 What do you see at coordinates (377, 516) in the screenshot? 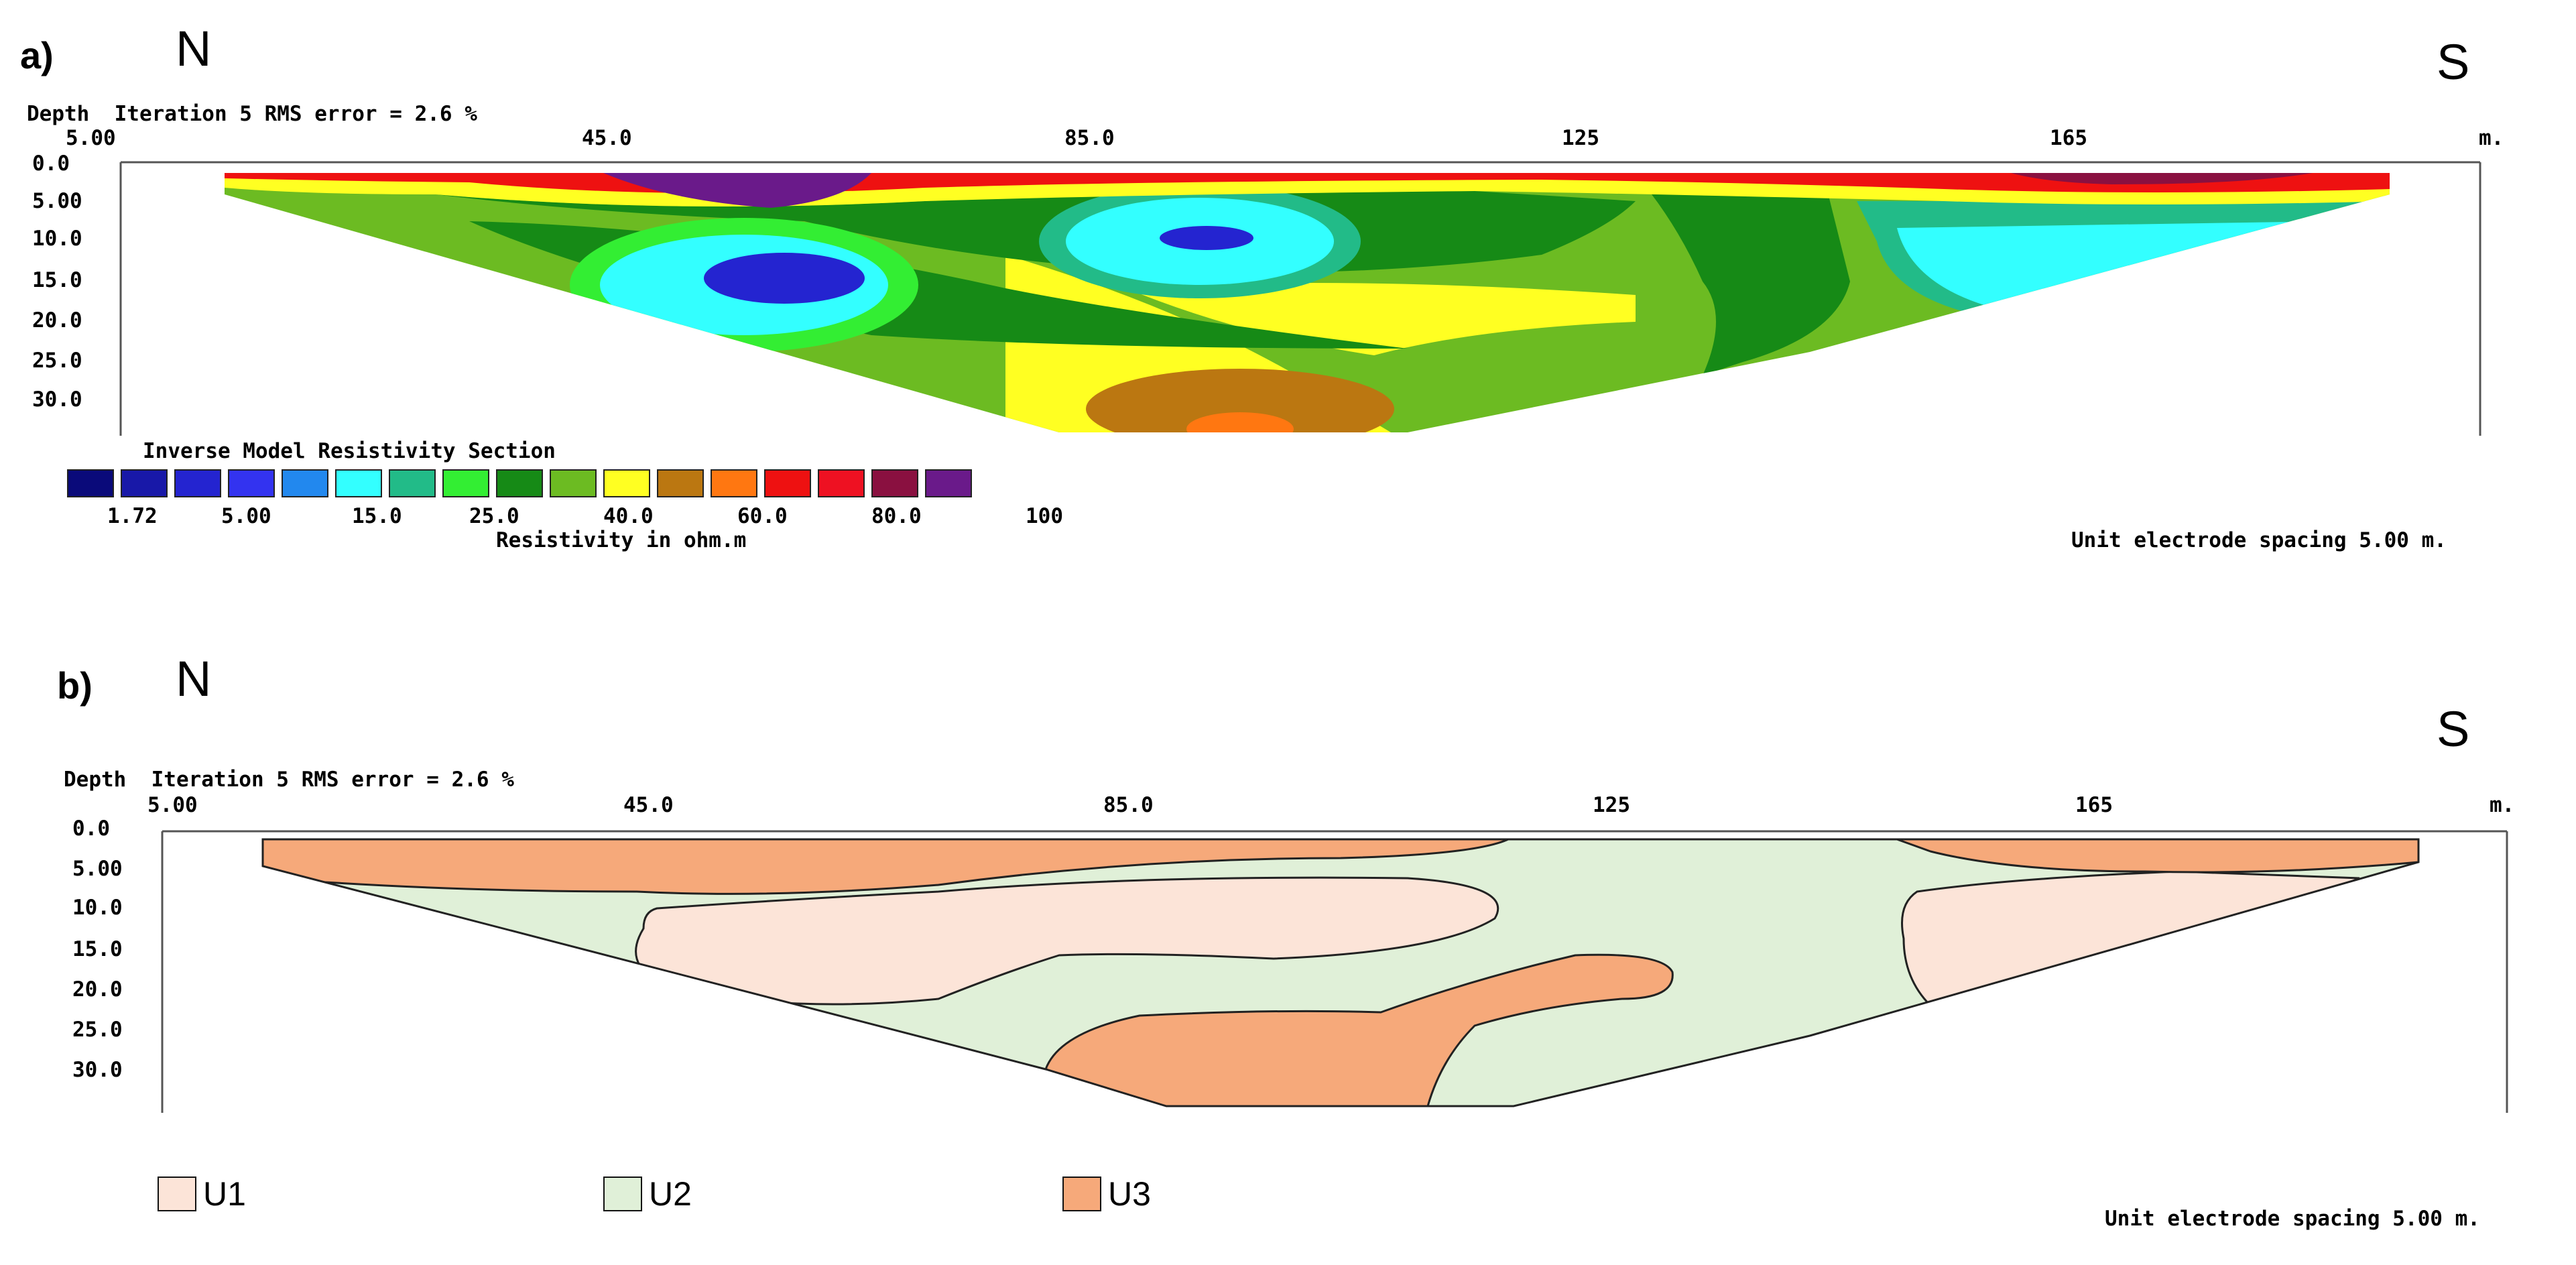
I see `colorbar-tick: 15.0` at bounding box center [377, 516].